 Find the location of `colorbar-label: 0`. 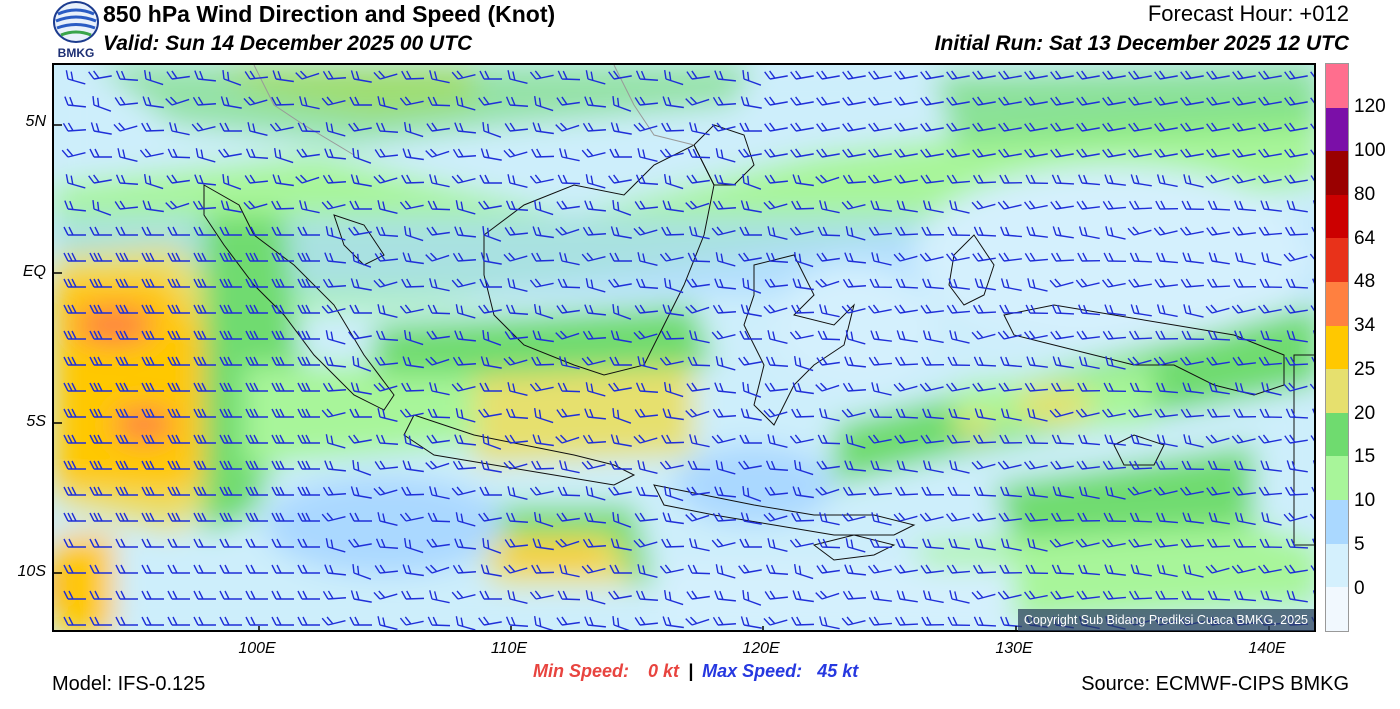

colorbar-label: 0 is located at coordinates (1359, 588).